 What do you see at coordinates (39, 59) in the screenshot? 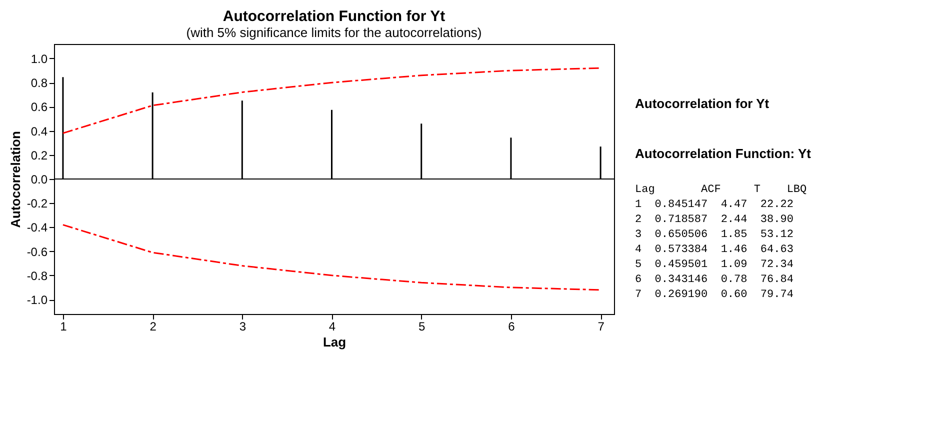
I see `y-tick-label: 1.0` at bounding box center [39, 59].